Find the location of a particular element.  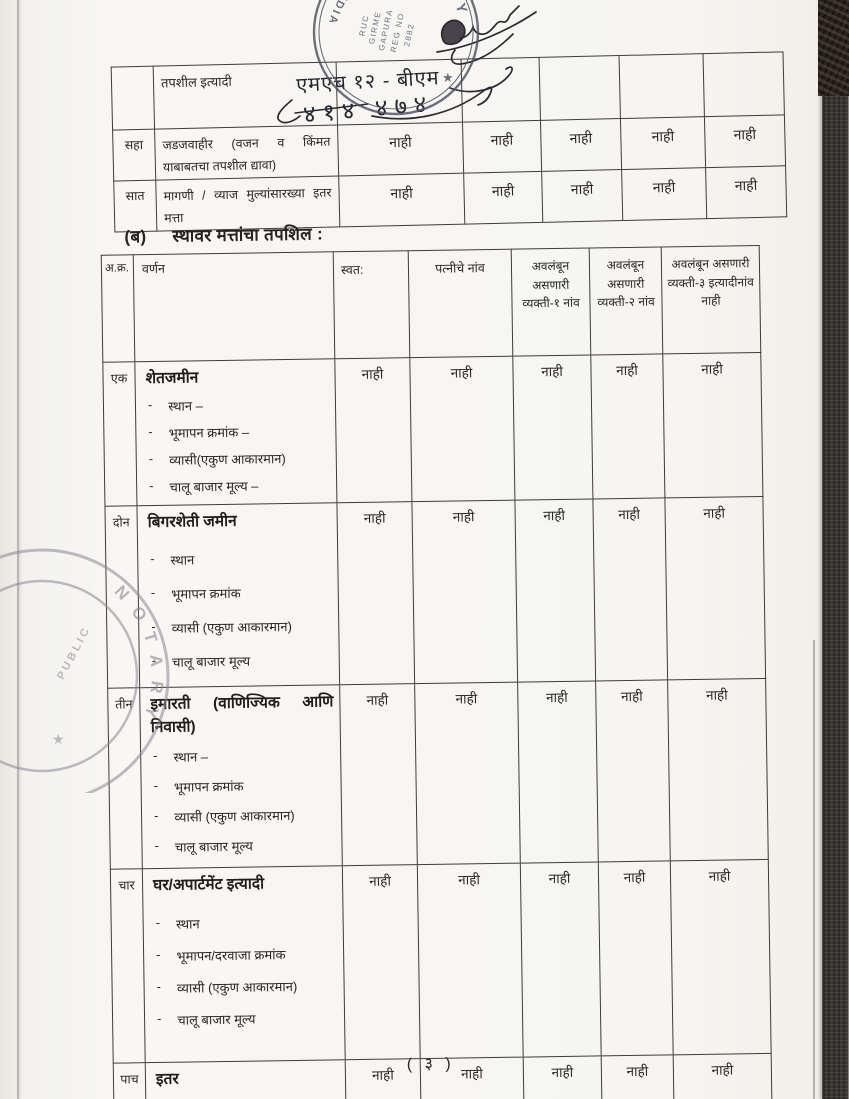

asset-title: शेतजमीन is located at coordinates (172, 378).